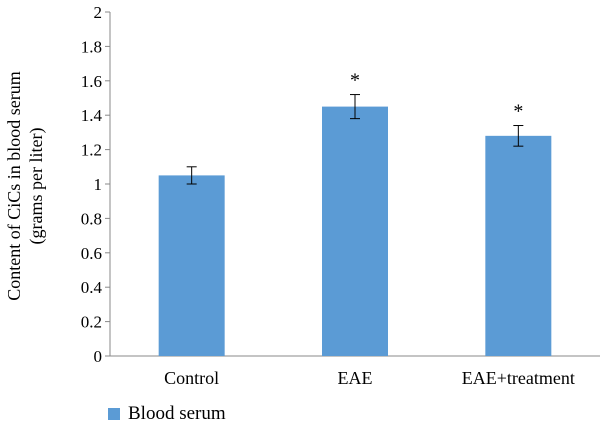 Image resolution: width=600 pixels, height=434 pixels. What do you see at coordinates (14, 186) in the screenshot?
I see `y-axis-title-line1: Content of CiCs in blood serum` at bounding box center [14, 186].